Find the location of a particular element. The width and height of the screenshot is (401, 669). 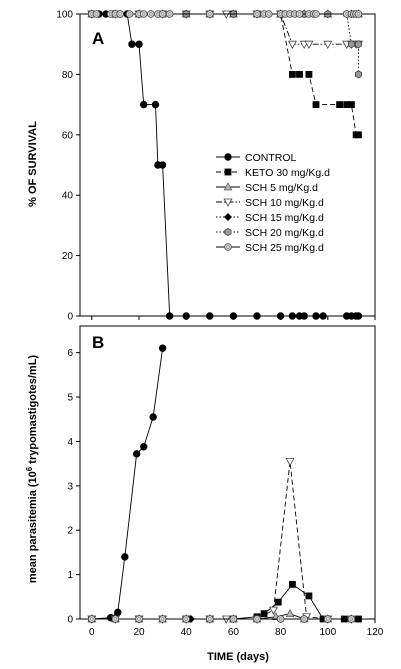

y-tick-label: 6 is located at coordinates (70, 353).